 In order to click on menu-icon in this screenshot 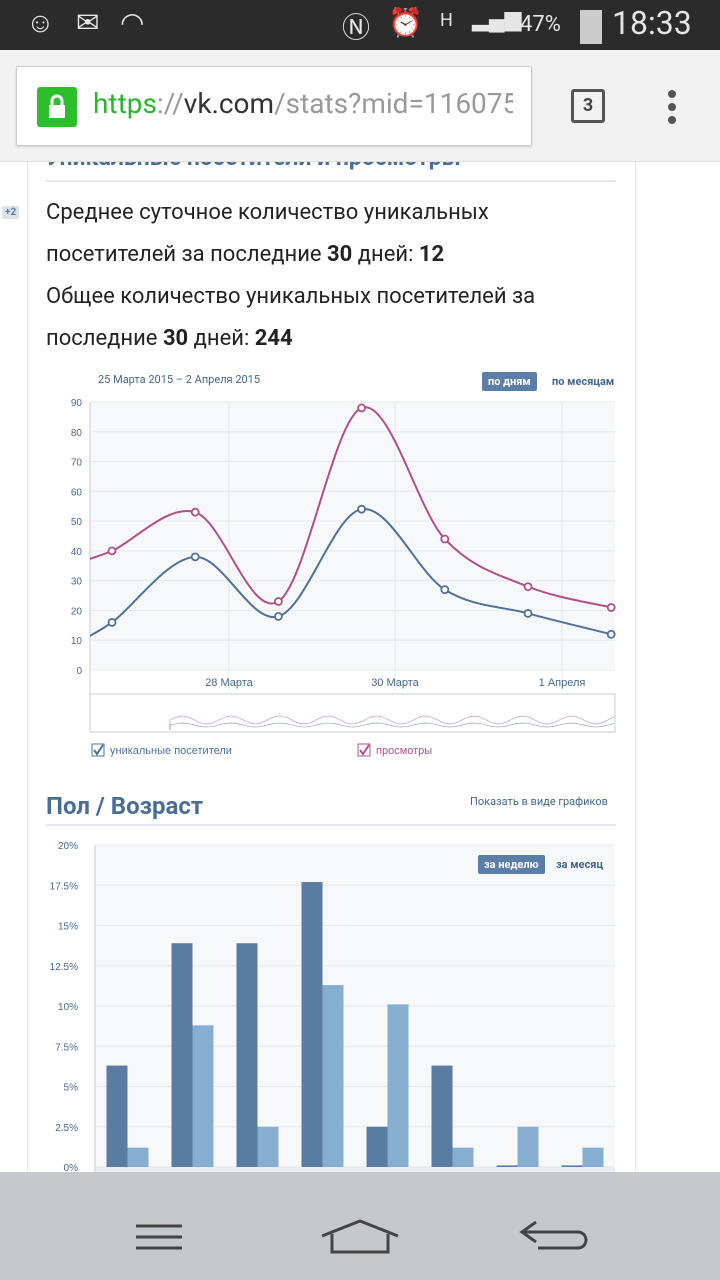, I will do `click(159, 1237)`.